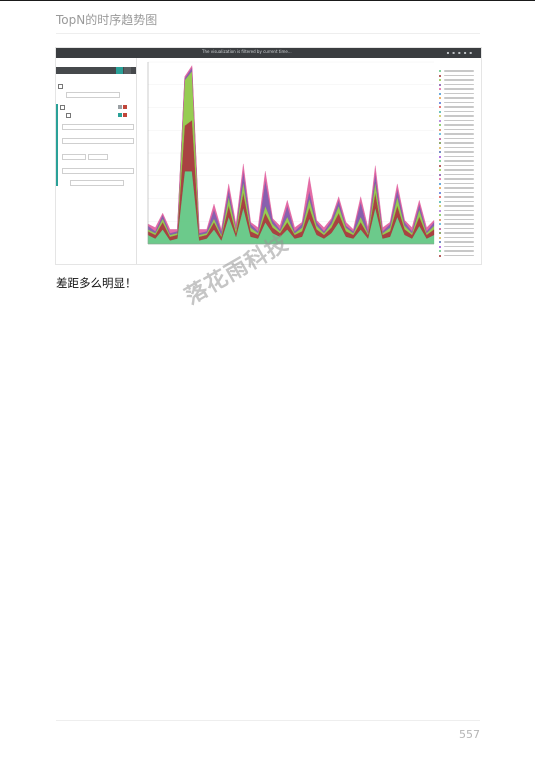 The image size is (535, 757). Describe the element at coordinates (460, 52) in the screenshot. I see `toolbar-icons: ▪▪▪▪▪` at that location.